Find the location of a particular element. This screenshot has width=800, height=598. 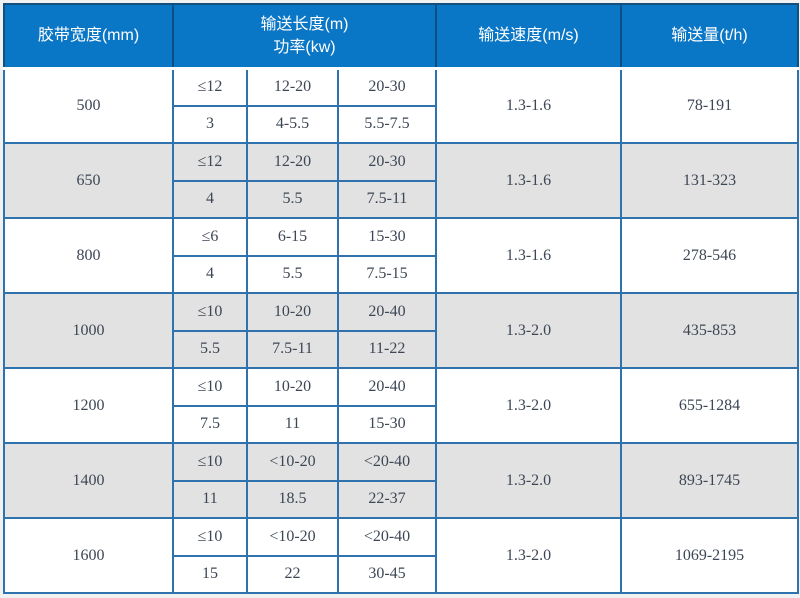

table-row: 5.5 7.5-11 11-22 is located at coordinates (401, 349).